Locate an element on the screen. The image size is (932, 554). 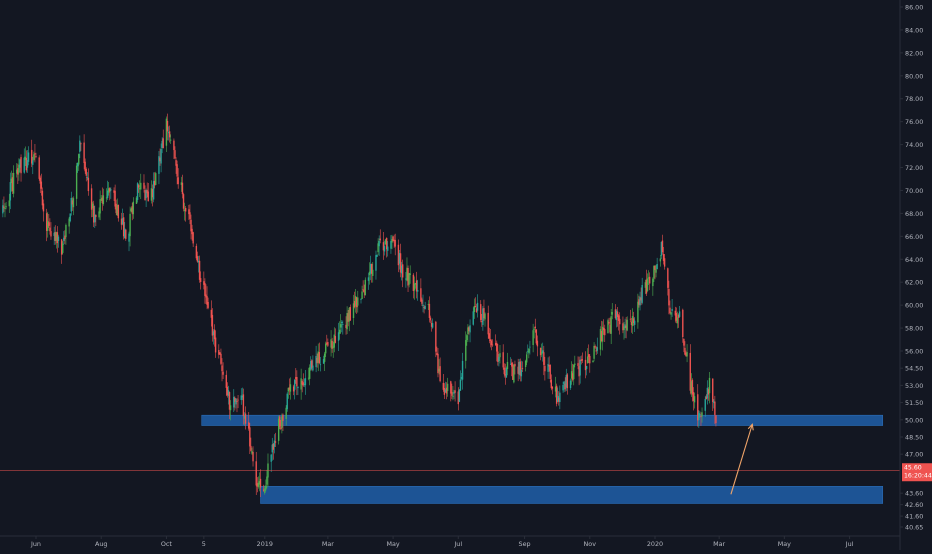
y-tick-label: 47.00 is located at coordinates (914, 455).